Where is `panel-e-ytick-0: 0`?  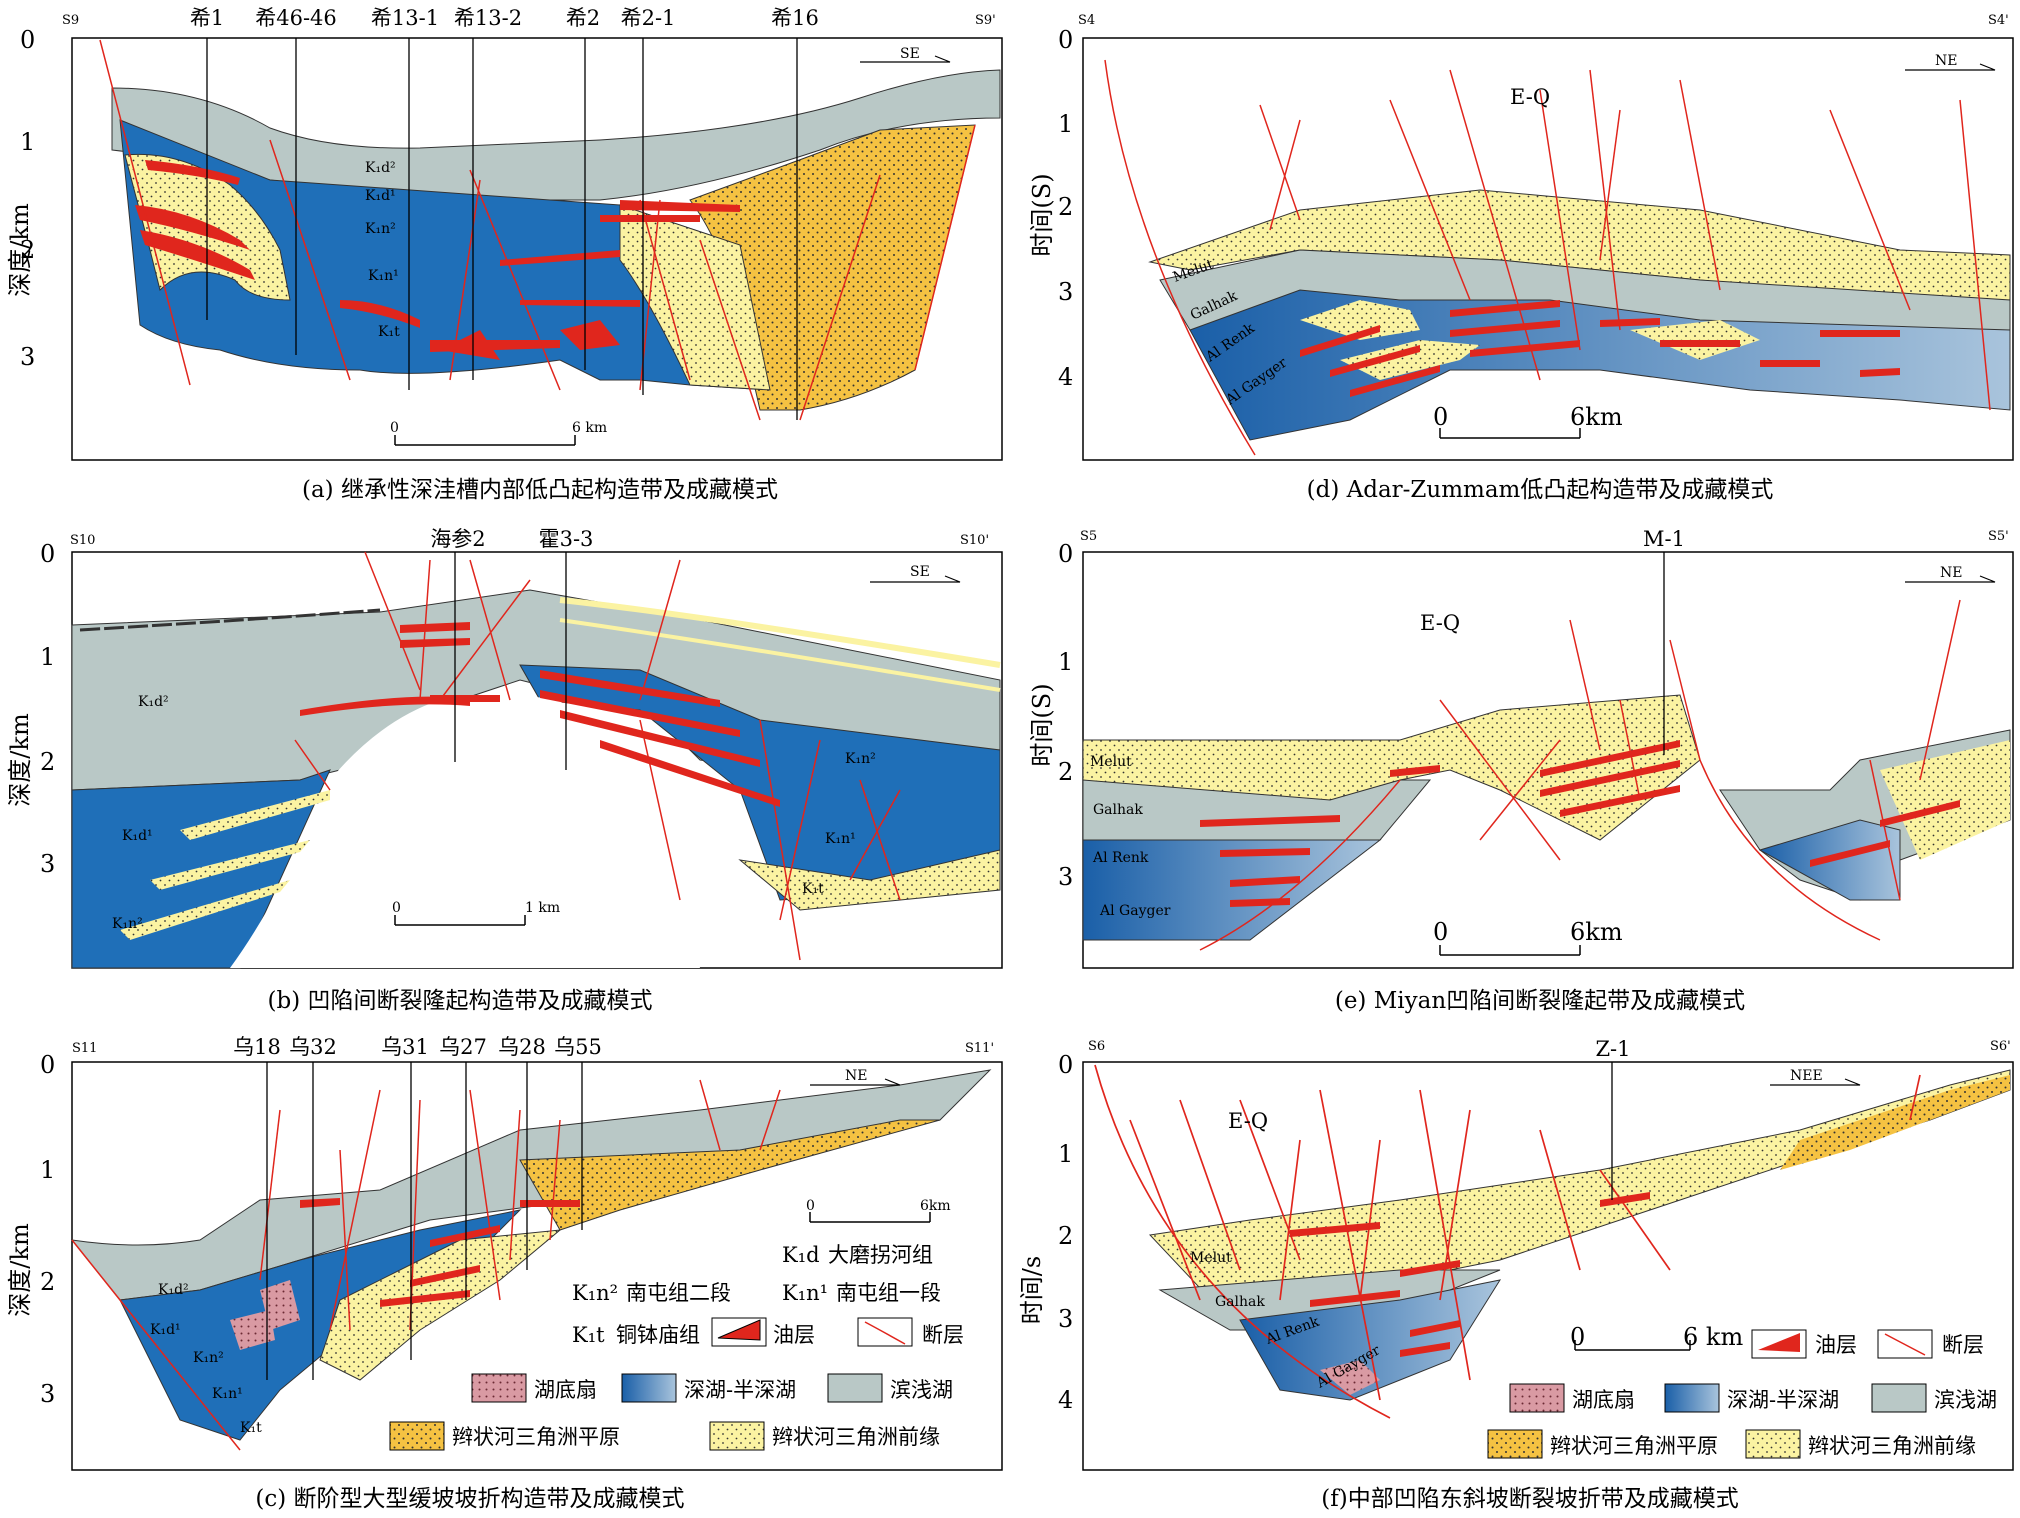 panel-e-ytick-0: 0 is located at coordinates (1065, 554).